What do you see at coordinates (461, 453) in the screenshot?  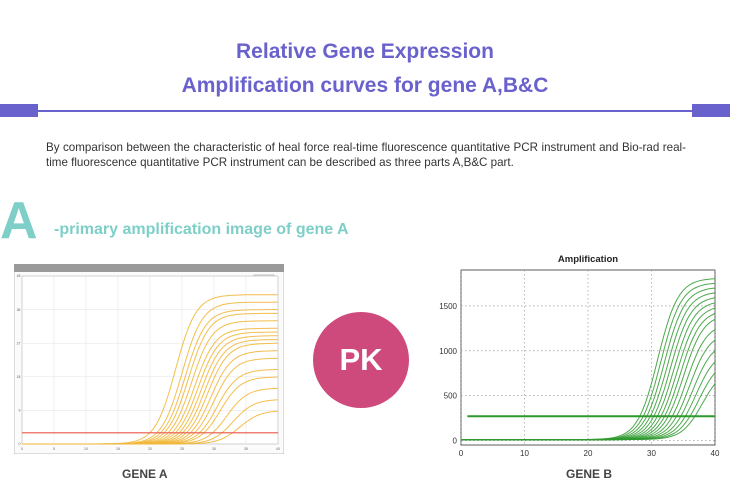 I see `chart-b-x-tick-label: 0` at bounding box center [461, 453].